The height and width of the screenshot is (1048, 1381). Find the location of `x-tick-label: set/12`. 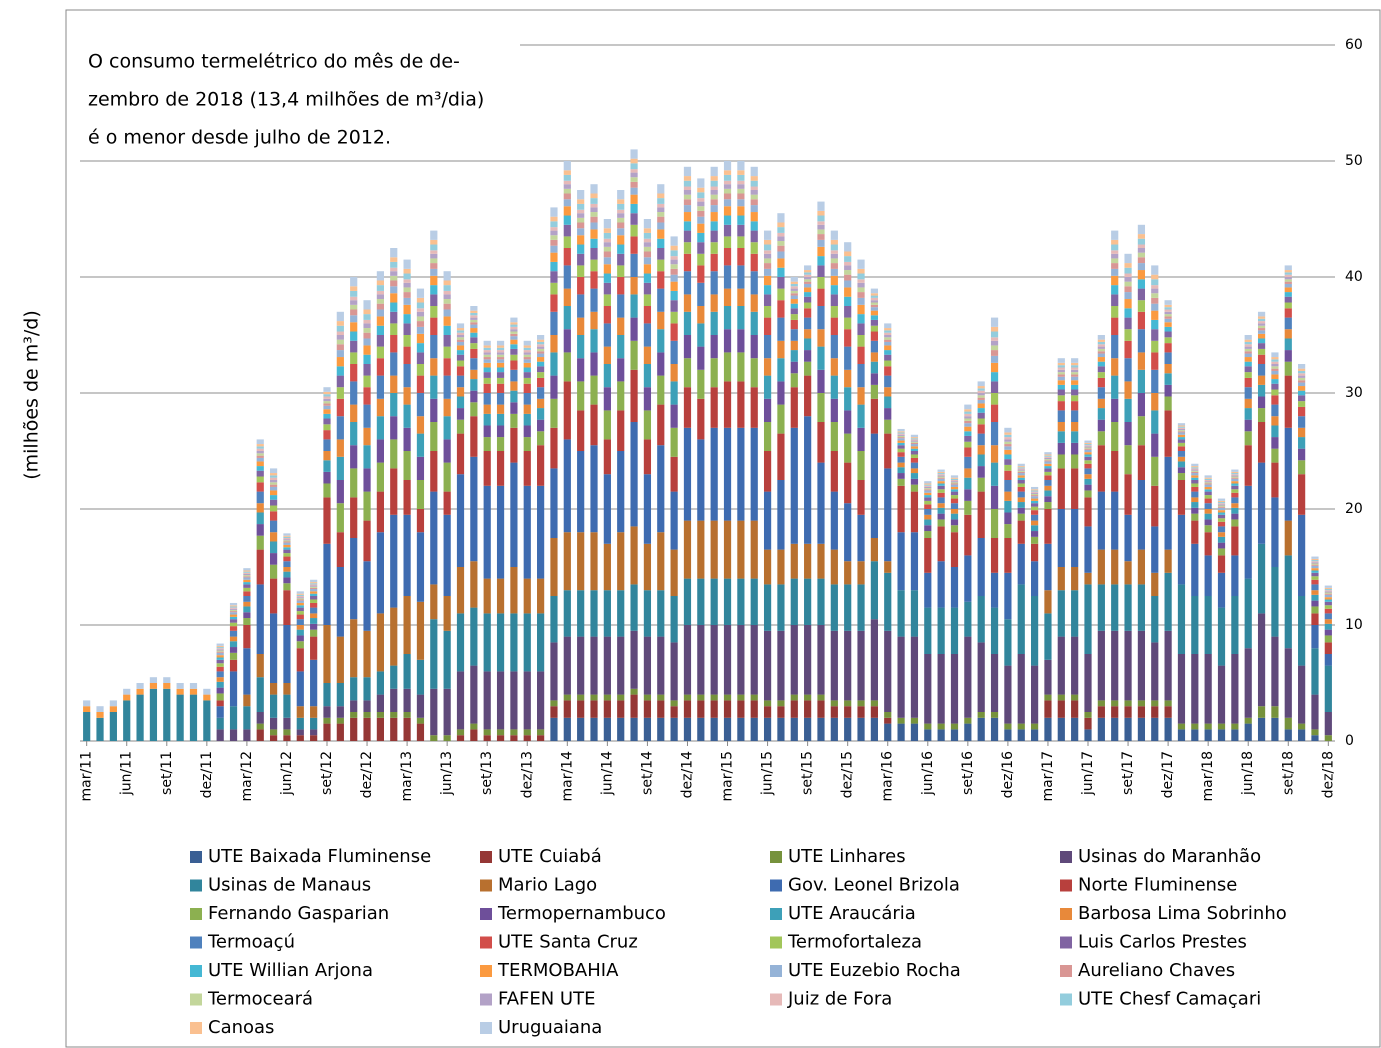

x-tick-label: set/12 is located at coordinates (327, 773).